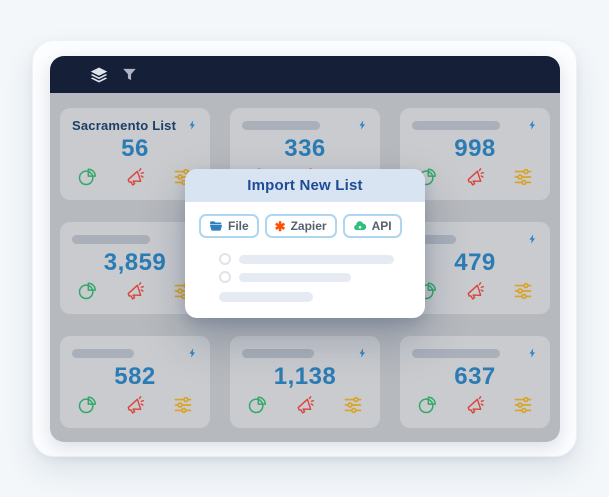  I want to click on import-source-buttons: File ✱ Zapier API, so click(305, 226).